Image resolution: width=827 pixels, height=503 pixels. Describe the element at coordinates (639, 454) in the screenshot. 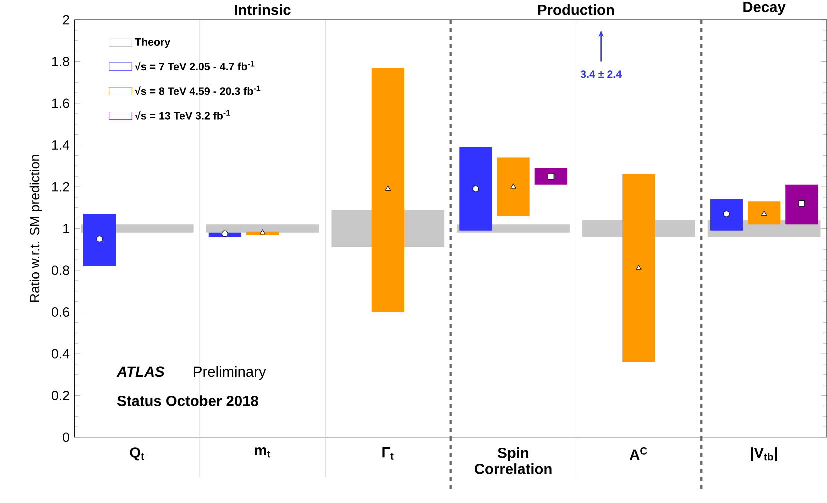

I see `x-tick-label: A$^{C}$` at that location.